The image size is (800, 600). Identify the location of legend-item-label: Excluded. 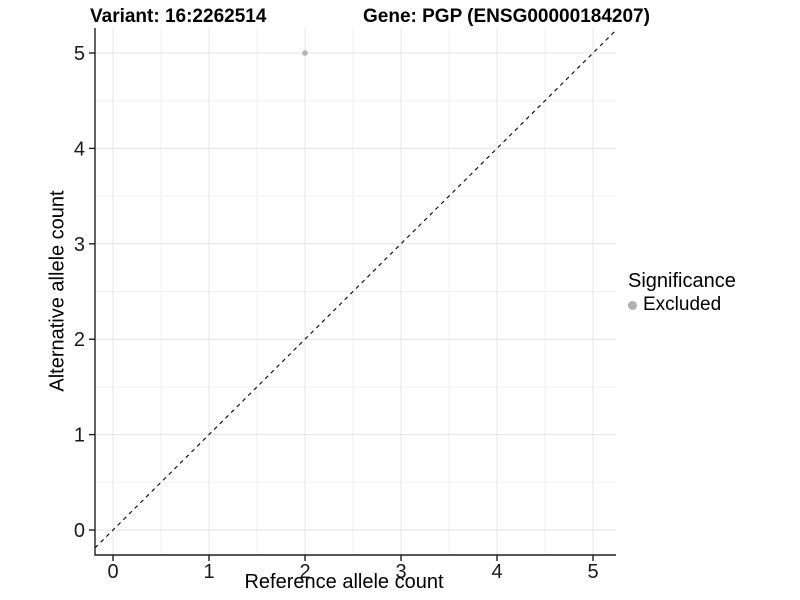
(682, 304).